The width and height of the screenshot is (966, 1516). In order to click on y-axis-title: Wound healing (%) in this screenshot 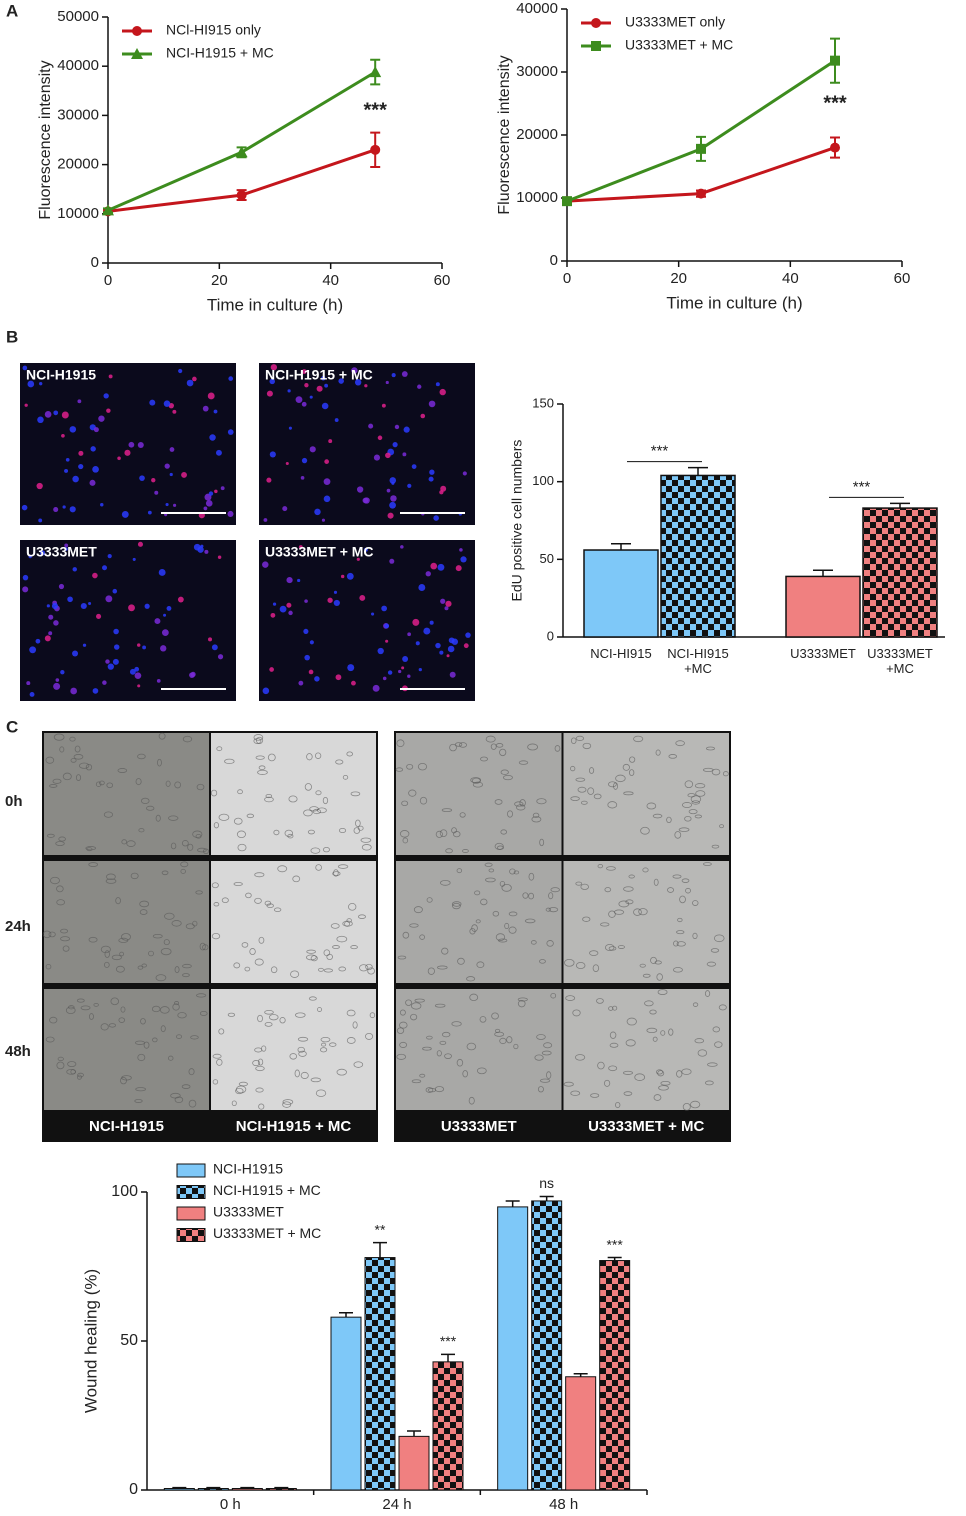, I will do `click(90, 1341)`.